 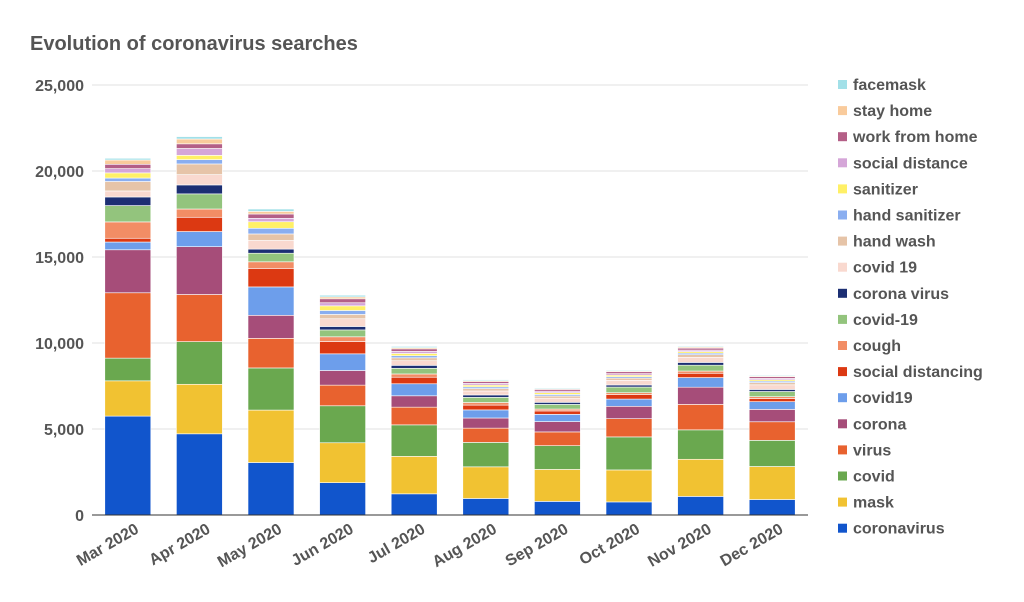 I want to click on legend-item: coronavirus, so click(x=891, y=529).